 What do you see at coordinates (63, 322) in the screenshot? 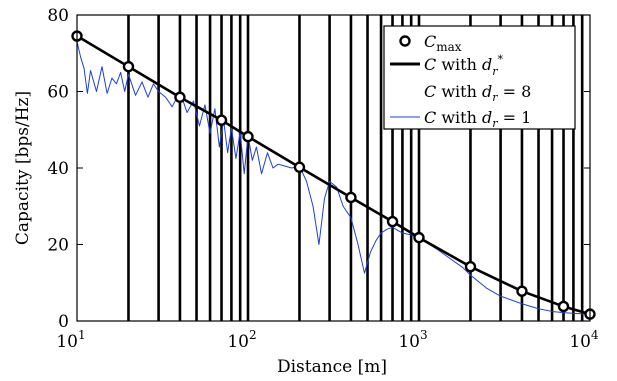
I see `y-tick-label: 0` at bounding box center [63, 322].